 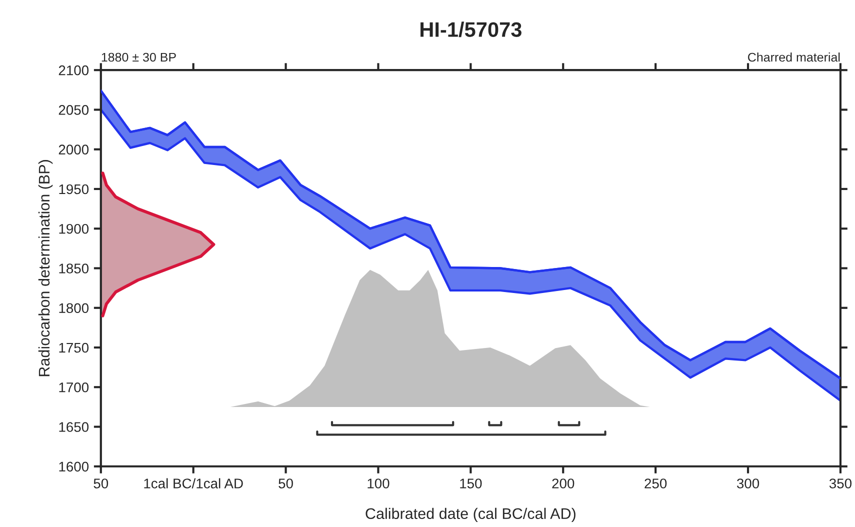 I want to click on x-tick-label: 100, so click(x=379, y=483).